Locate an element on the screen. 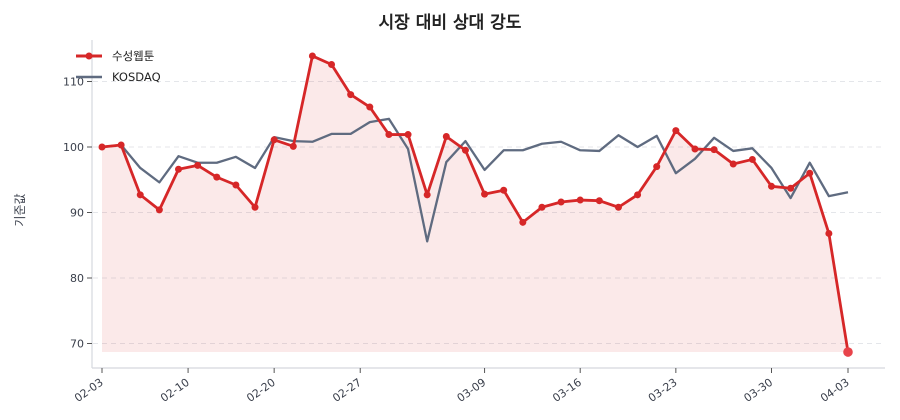 The width and height of the screenshot is (900, 420). legend-label-0: 수성웹툰 is located at coordinates (133, 56).